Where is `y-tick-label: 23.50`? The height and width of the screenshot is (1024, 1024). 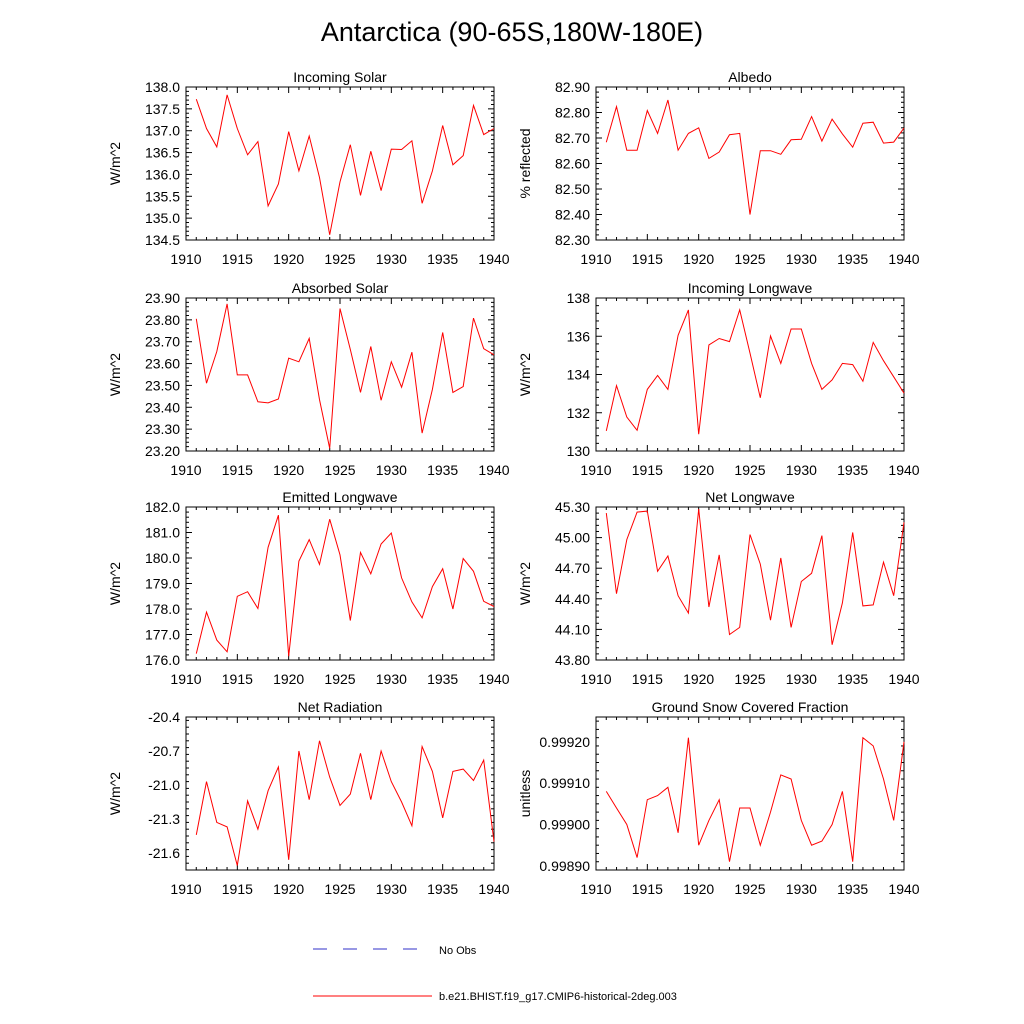 y-tick-label: 23.50 is located at coordinates (162, 385).